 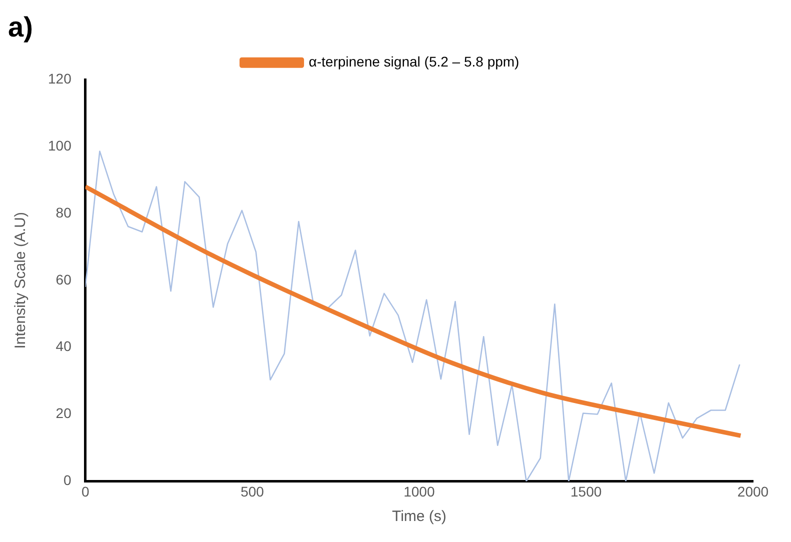 I want to click on x-tick-label: 0, so click(x=85, y=491).